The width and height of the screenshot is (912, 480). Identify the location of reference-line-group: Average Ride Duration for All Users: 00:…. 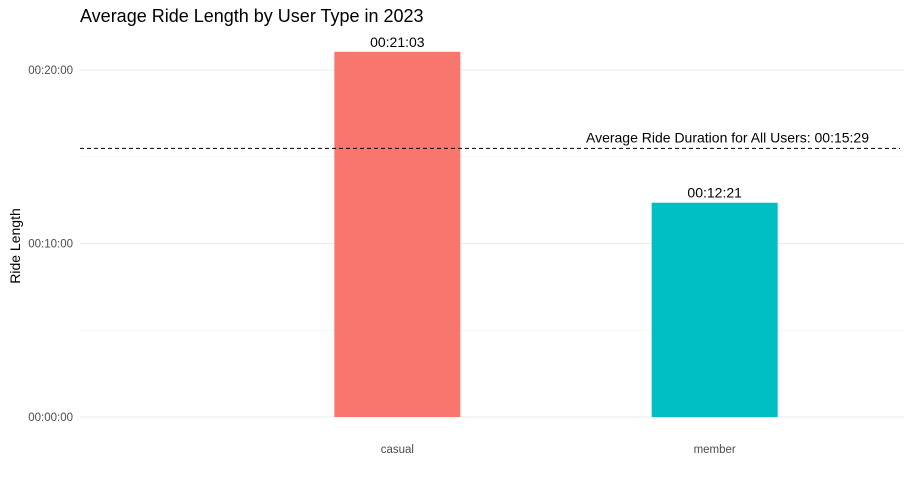
(490, 139).